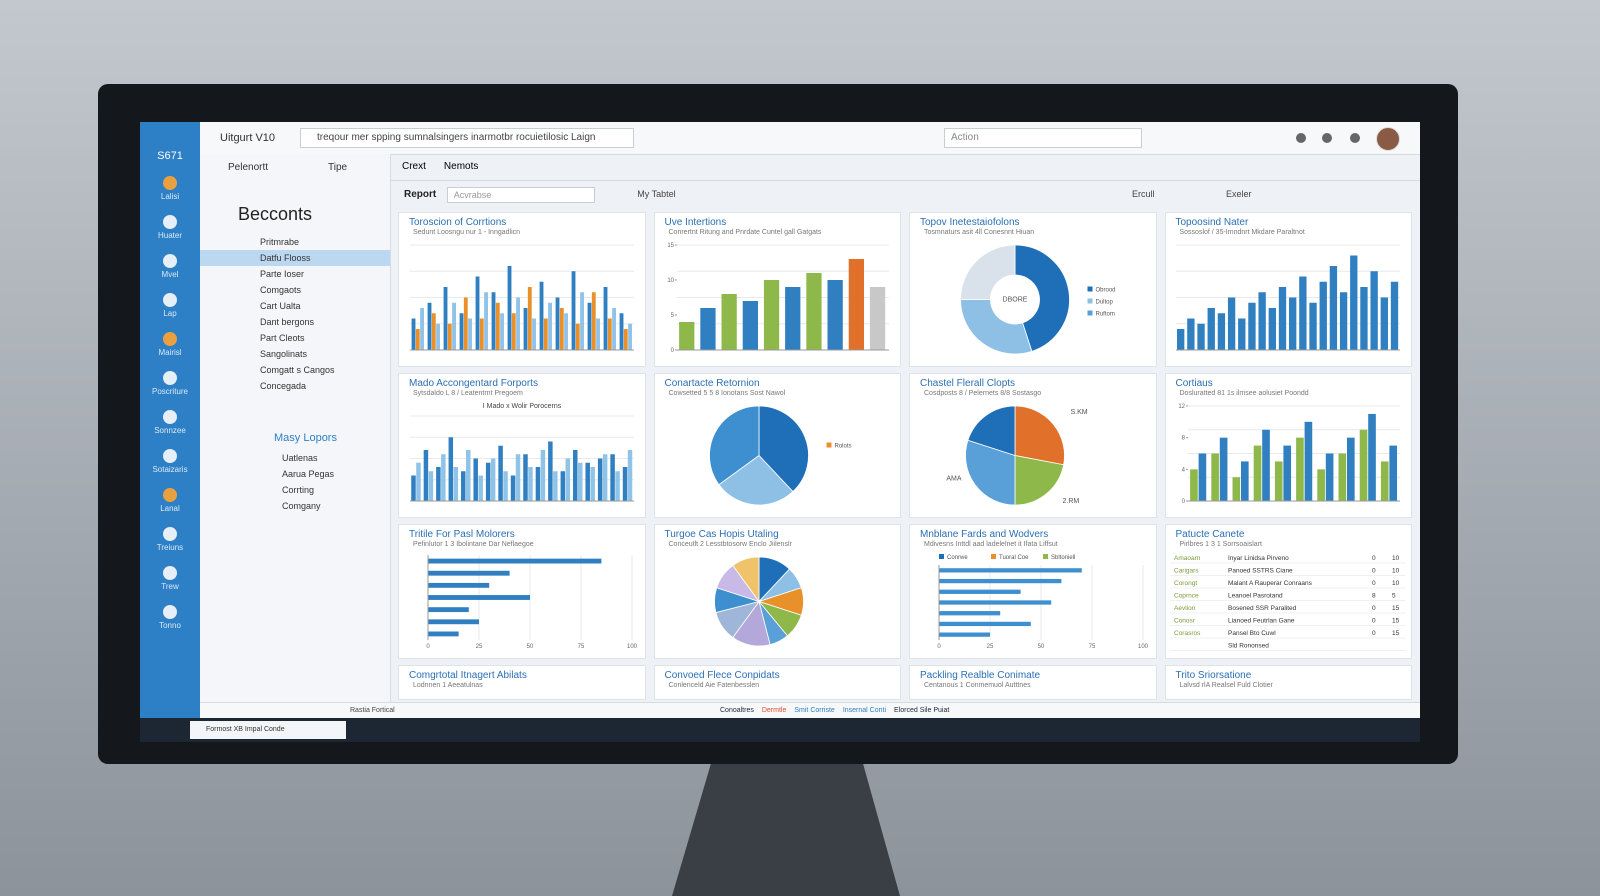 This screenshot has height=896, width=1600. What do you see at coordinates (1374, 596) in the screenshot?
I see `table-cell: 8` at bounding box center [1374, 596].